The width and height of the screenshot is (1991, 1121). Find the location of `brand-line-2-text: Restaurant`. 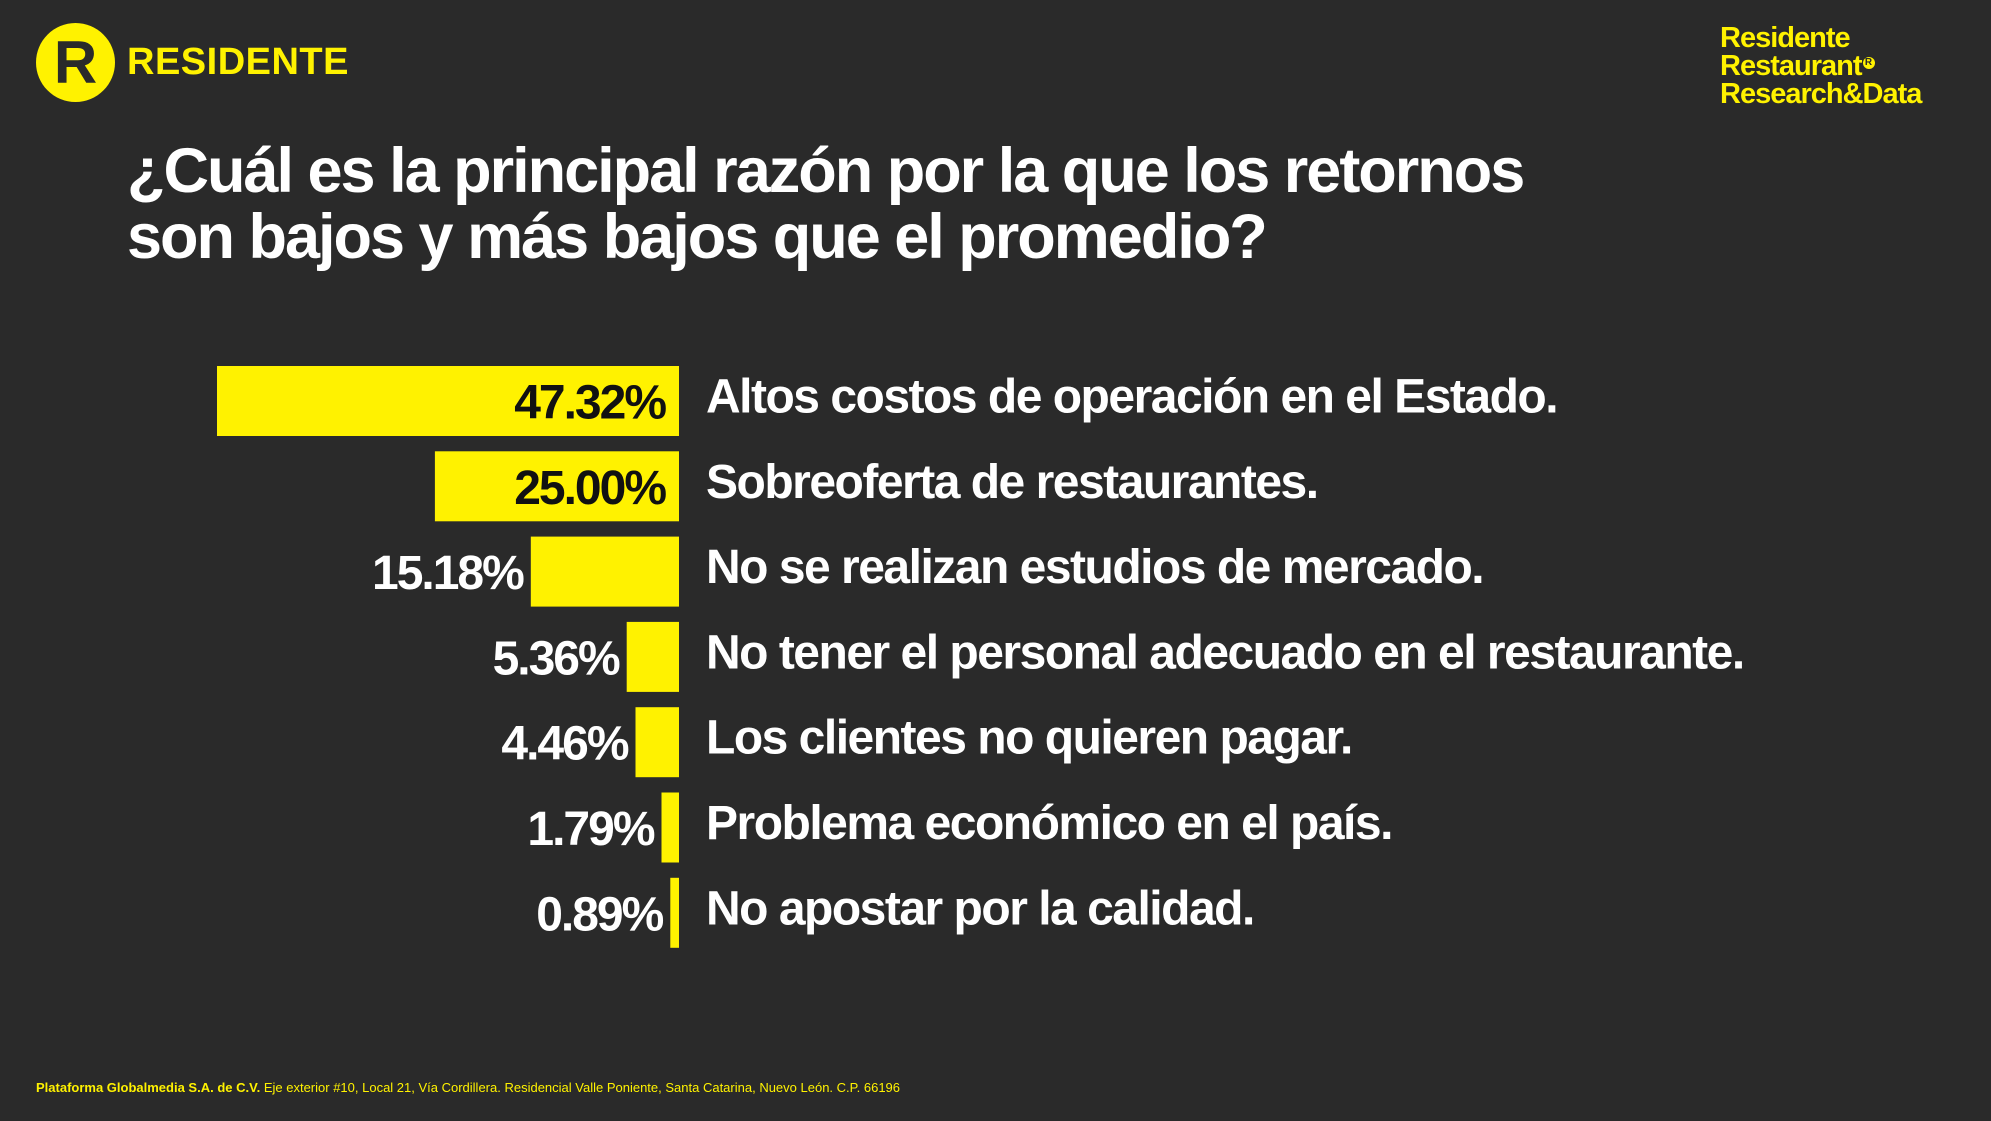

brand-line-2-text: Restaurant is located at coordinates (1791, 66).